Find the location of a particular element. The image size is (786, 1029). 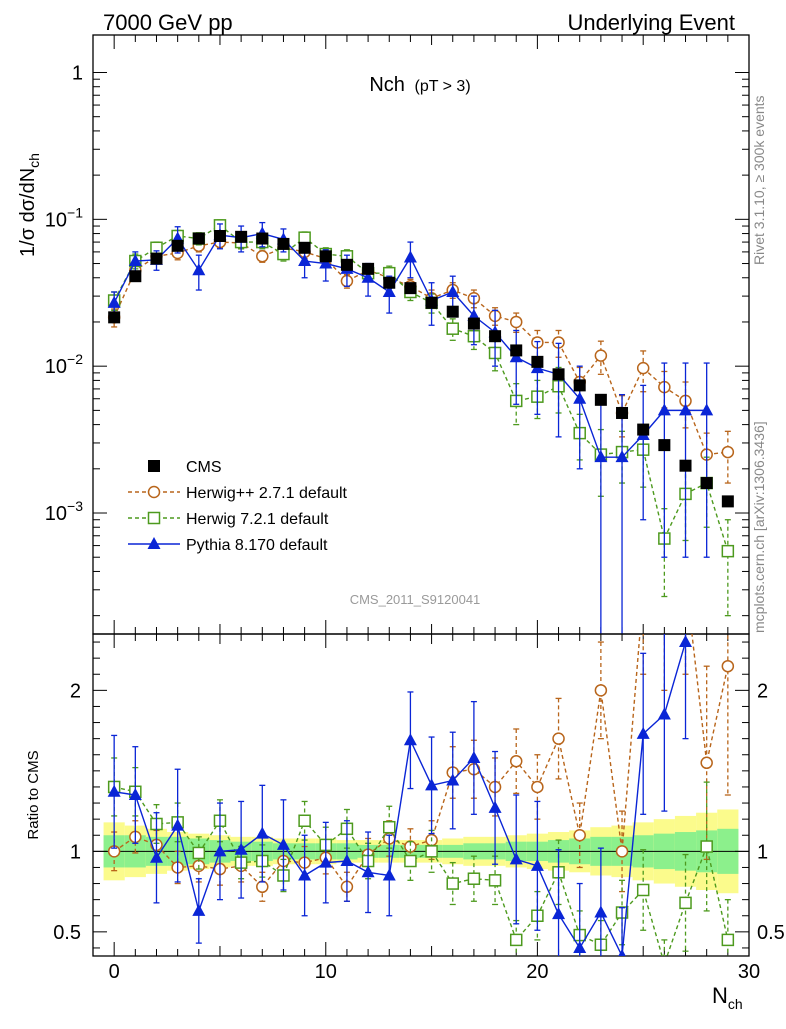

main-s1-point is located at coordinates (262, 256).